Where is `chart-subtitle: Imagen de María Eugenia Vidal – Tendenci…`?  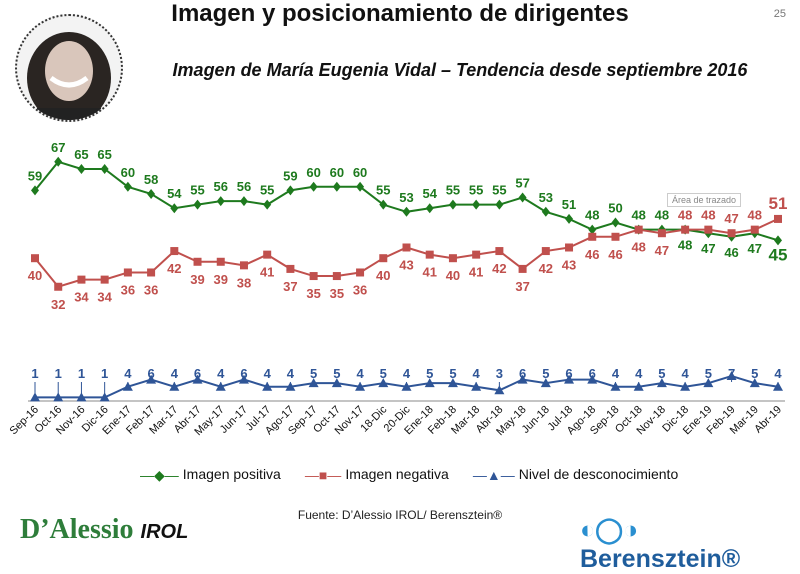 chart-subtitle: Imagen de María Eugenia Vidal – Tendenci… is located at coordinates (460, 70).